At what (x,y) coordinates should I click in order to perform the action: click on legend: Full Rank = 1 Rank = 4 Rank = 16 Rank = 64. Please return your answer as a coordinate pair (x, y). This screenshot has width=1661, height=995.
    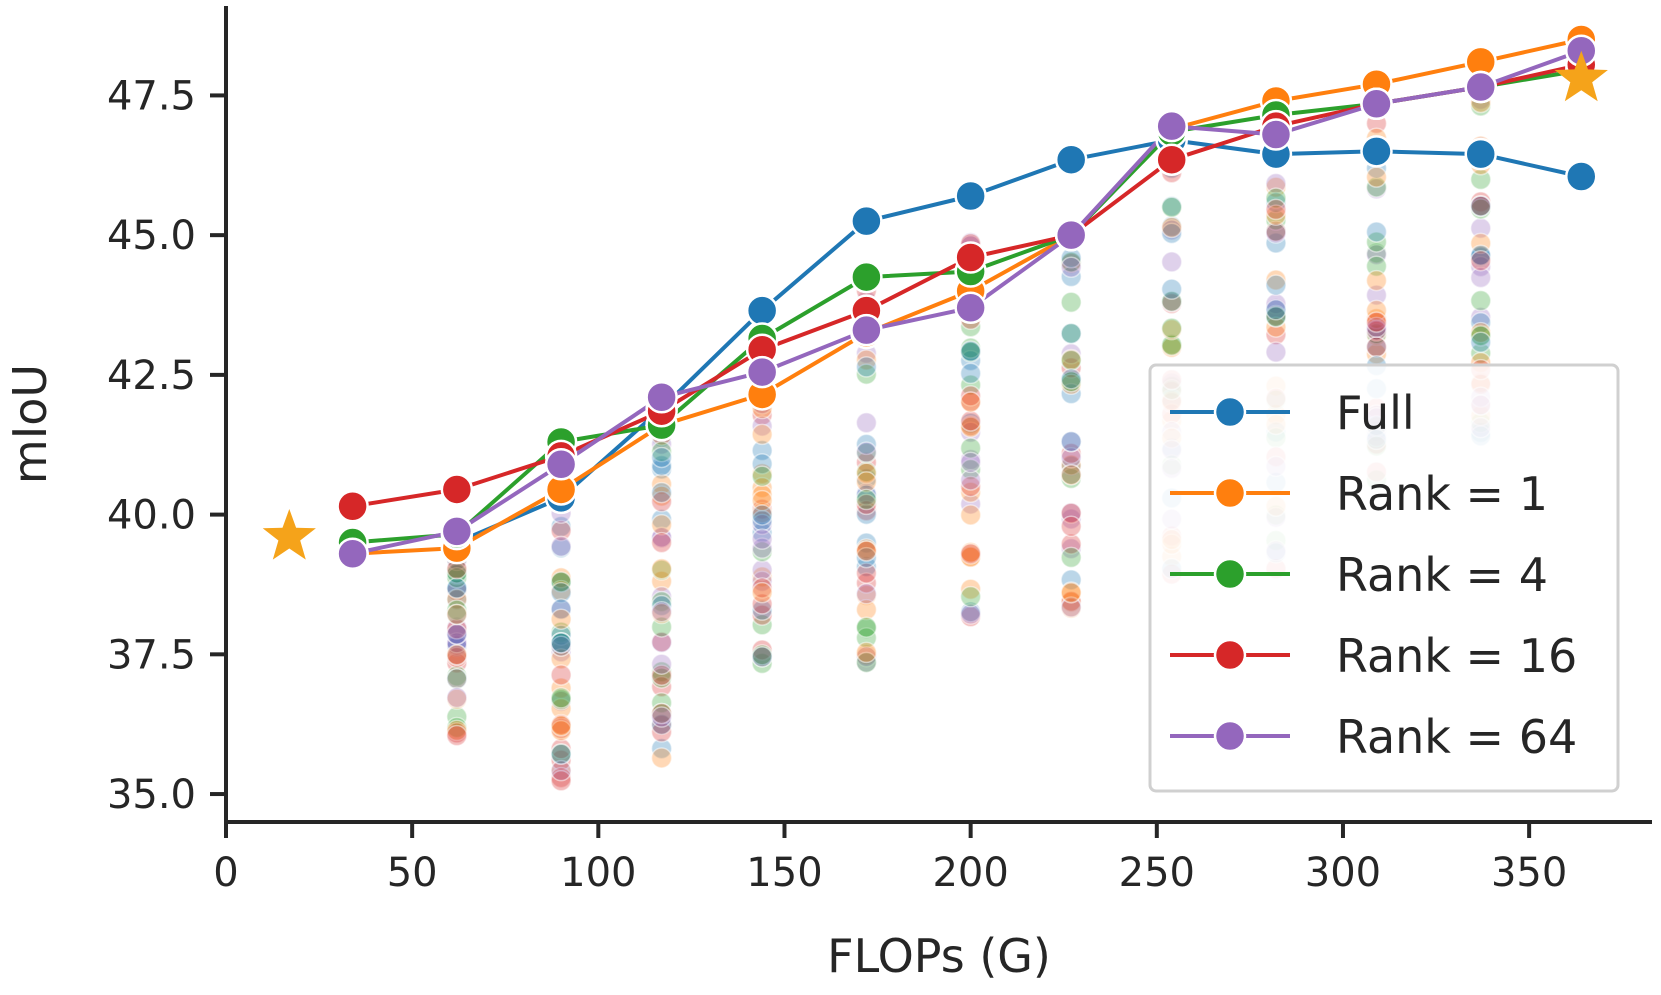
    Looking at the image, I should click on (1384, 578).